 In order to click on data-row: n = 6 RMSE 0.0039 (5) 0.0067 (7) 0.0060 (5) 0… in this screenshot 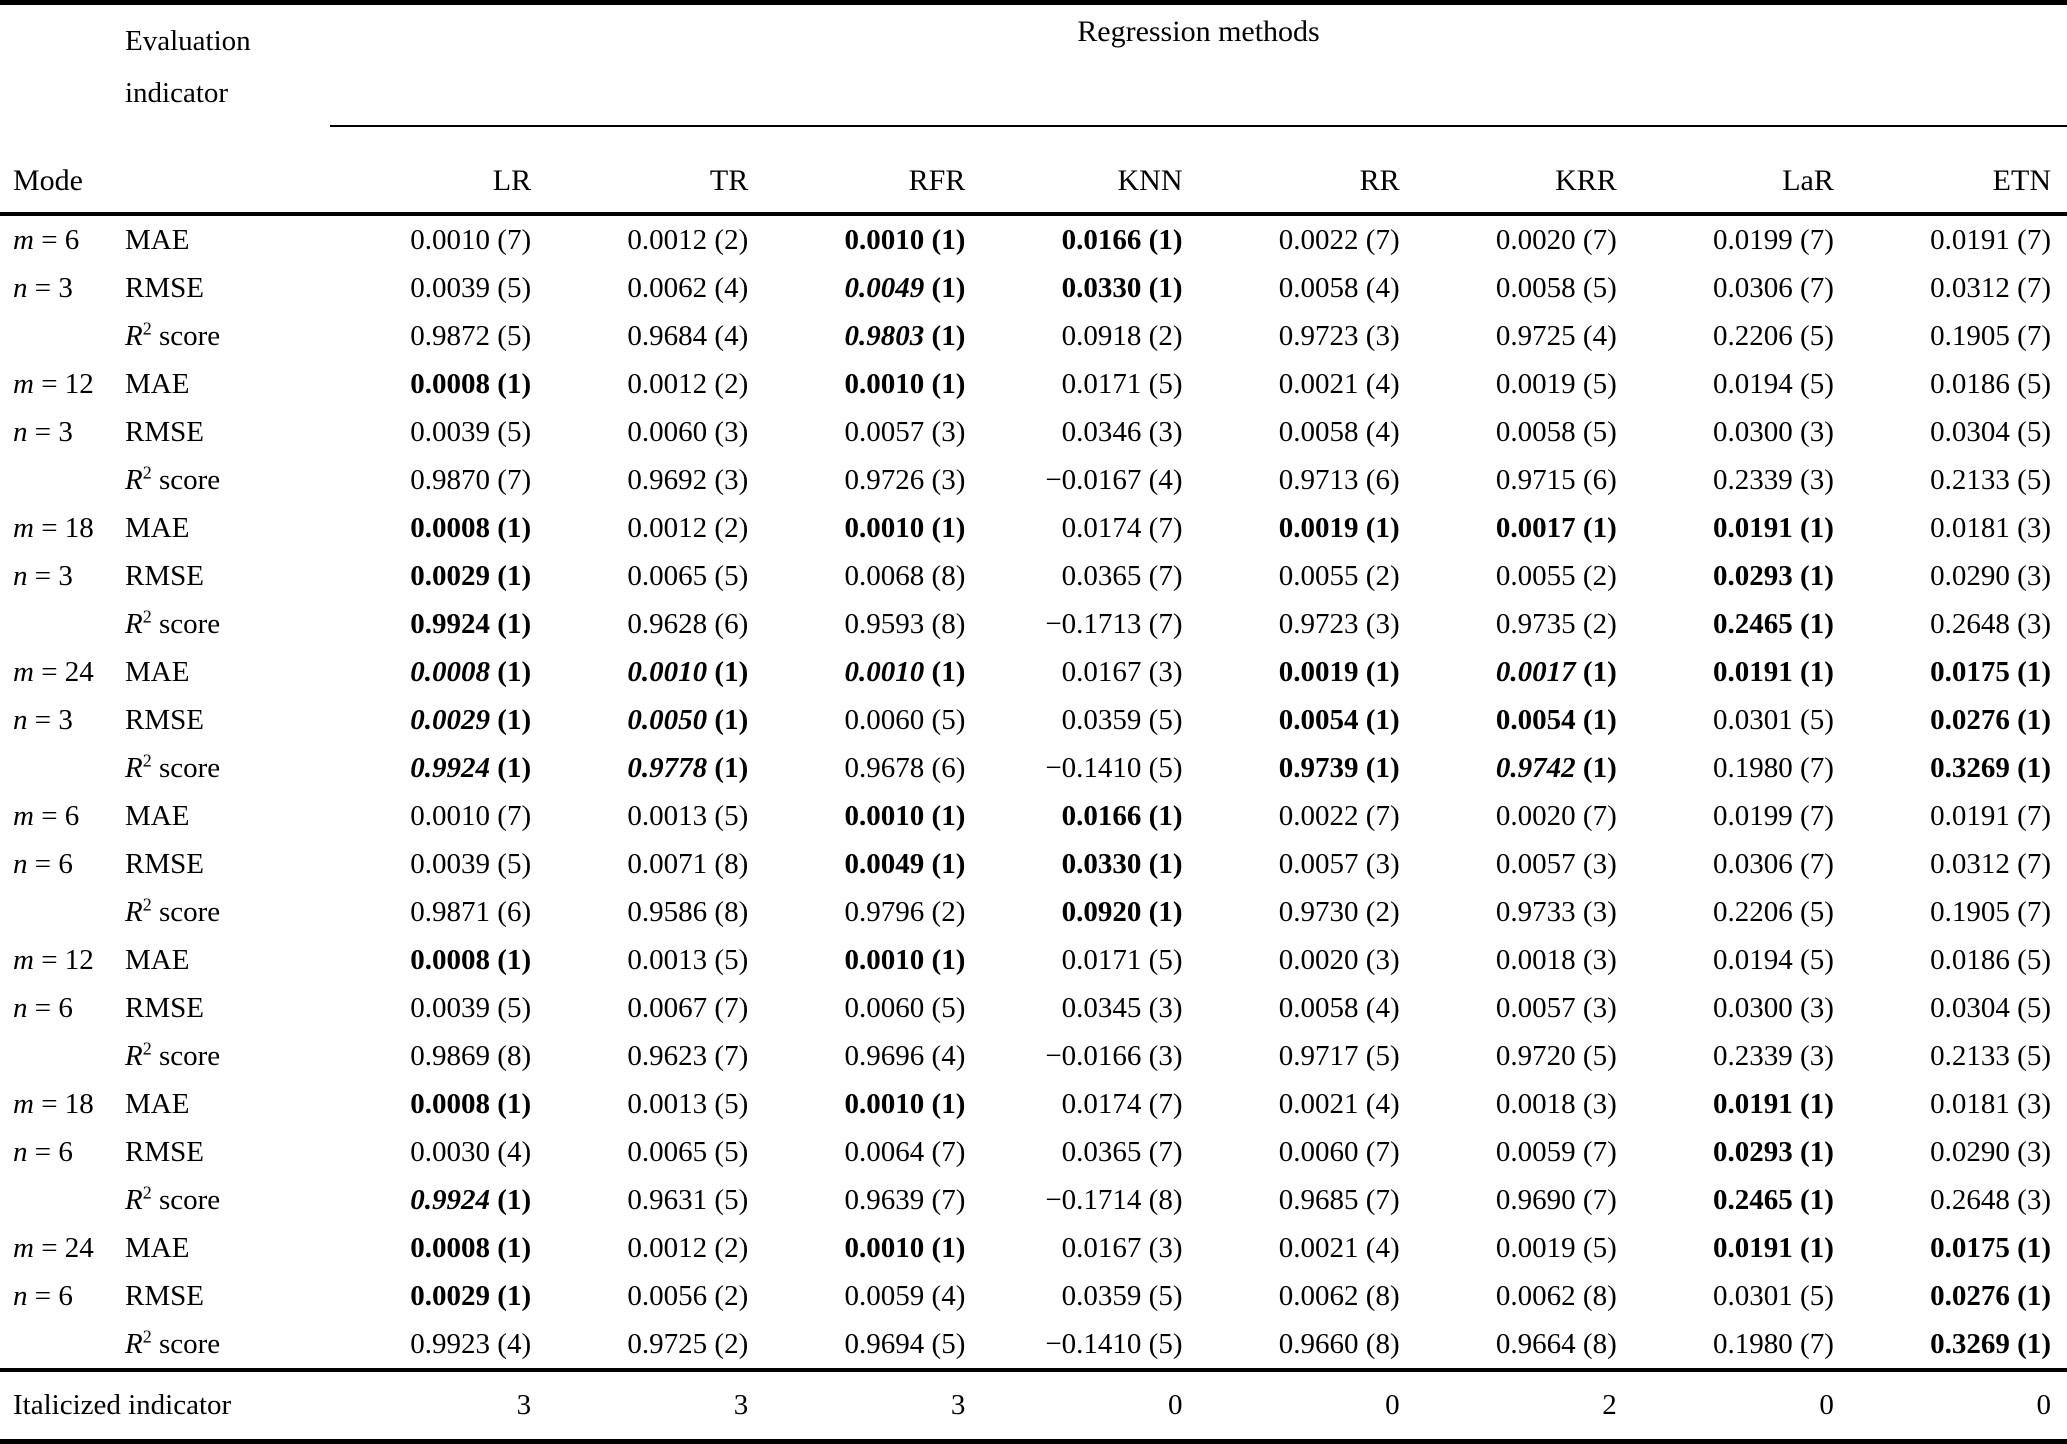, I will do `click(1033, 1008)`.